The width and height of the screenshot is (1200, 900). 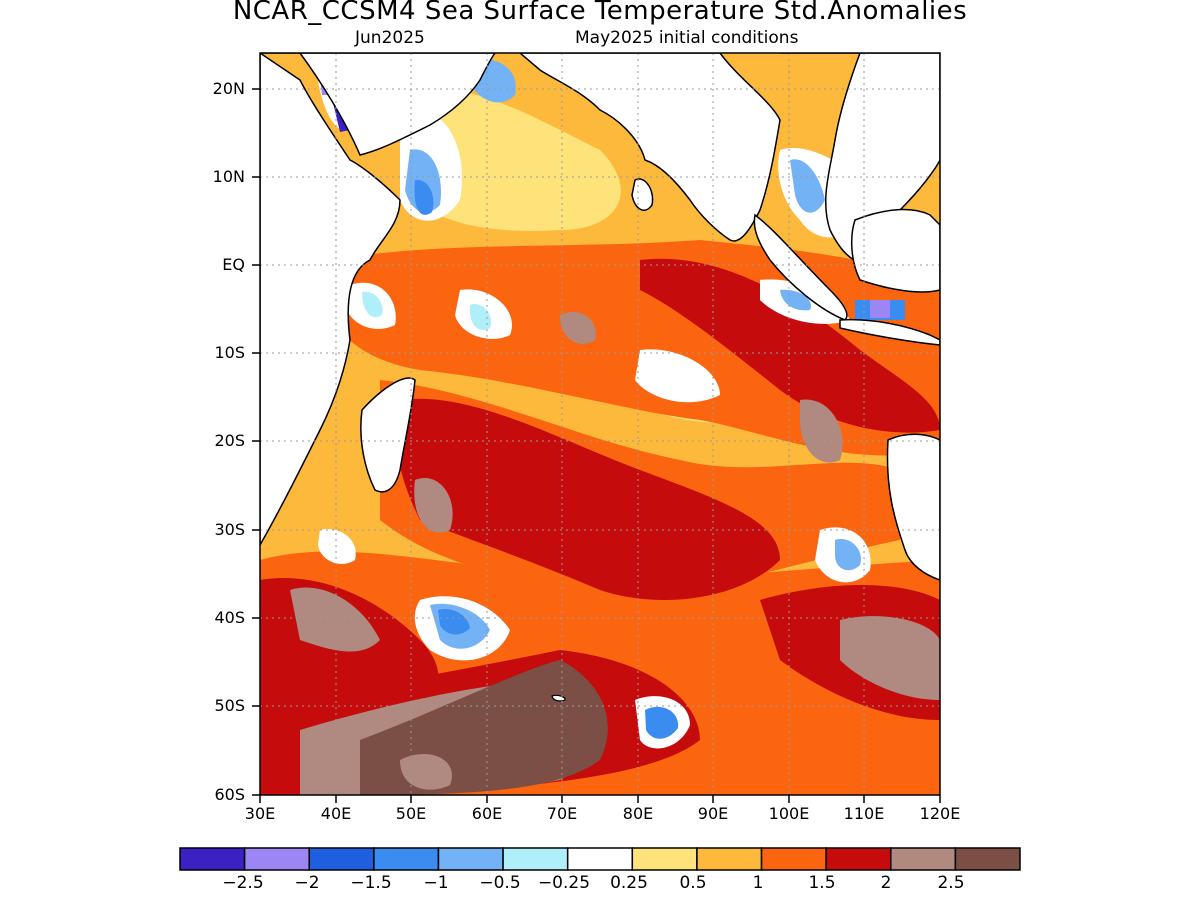 What do you see at coordinates (886, 883) in the screenshot?
I see `colorbar-label: 2` at bounding box center [886, 883].